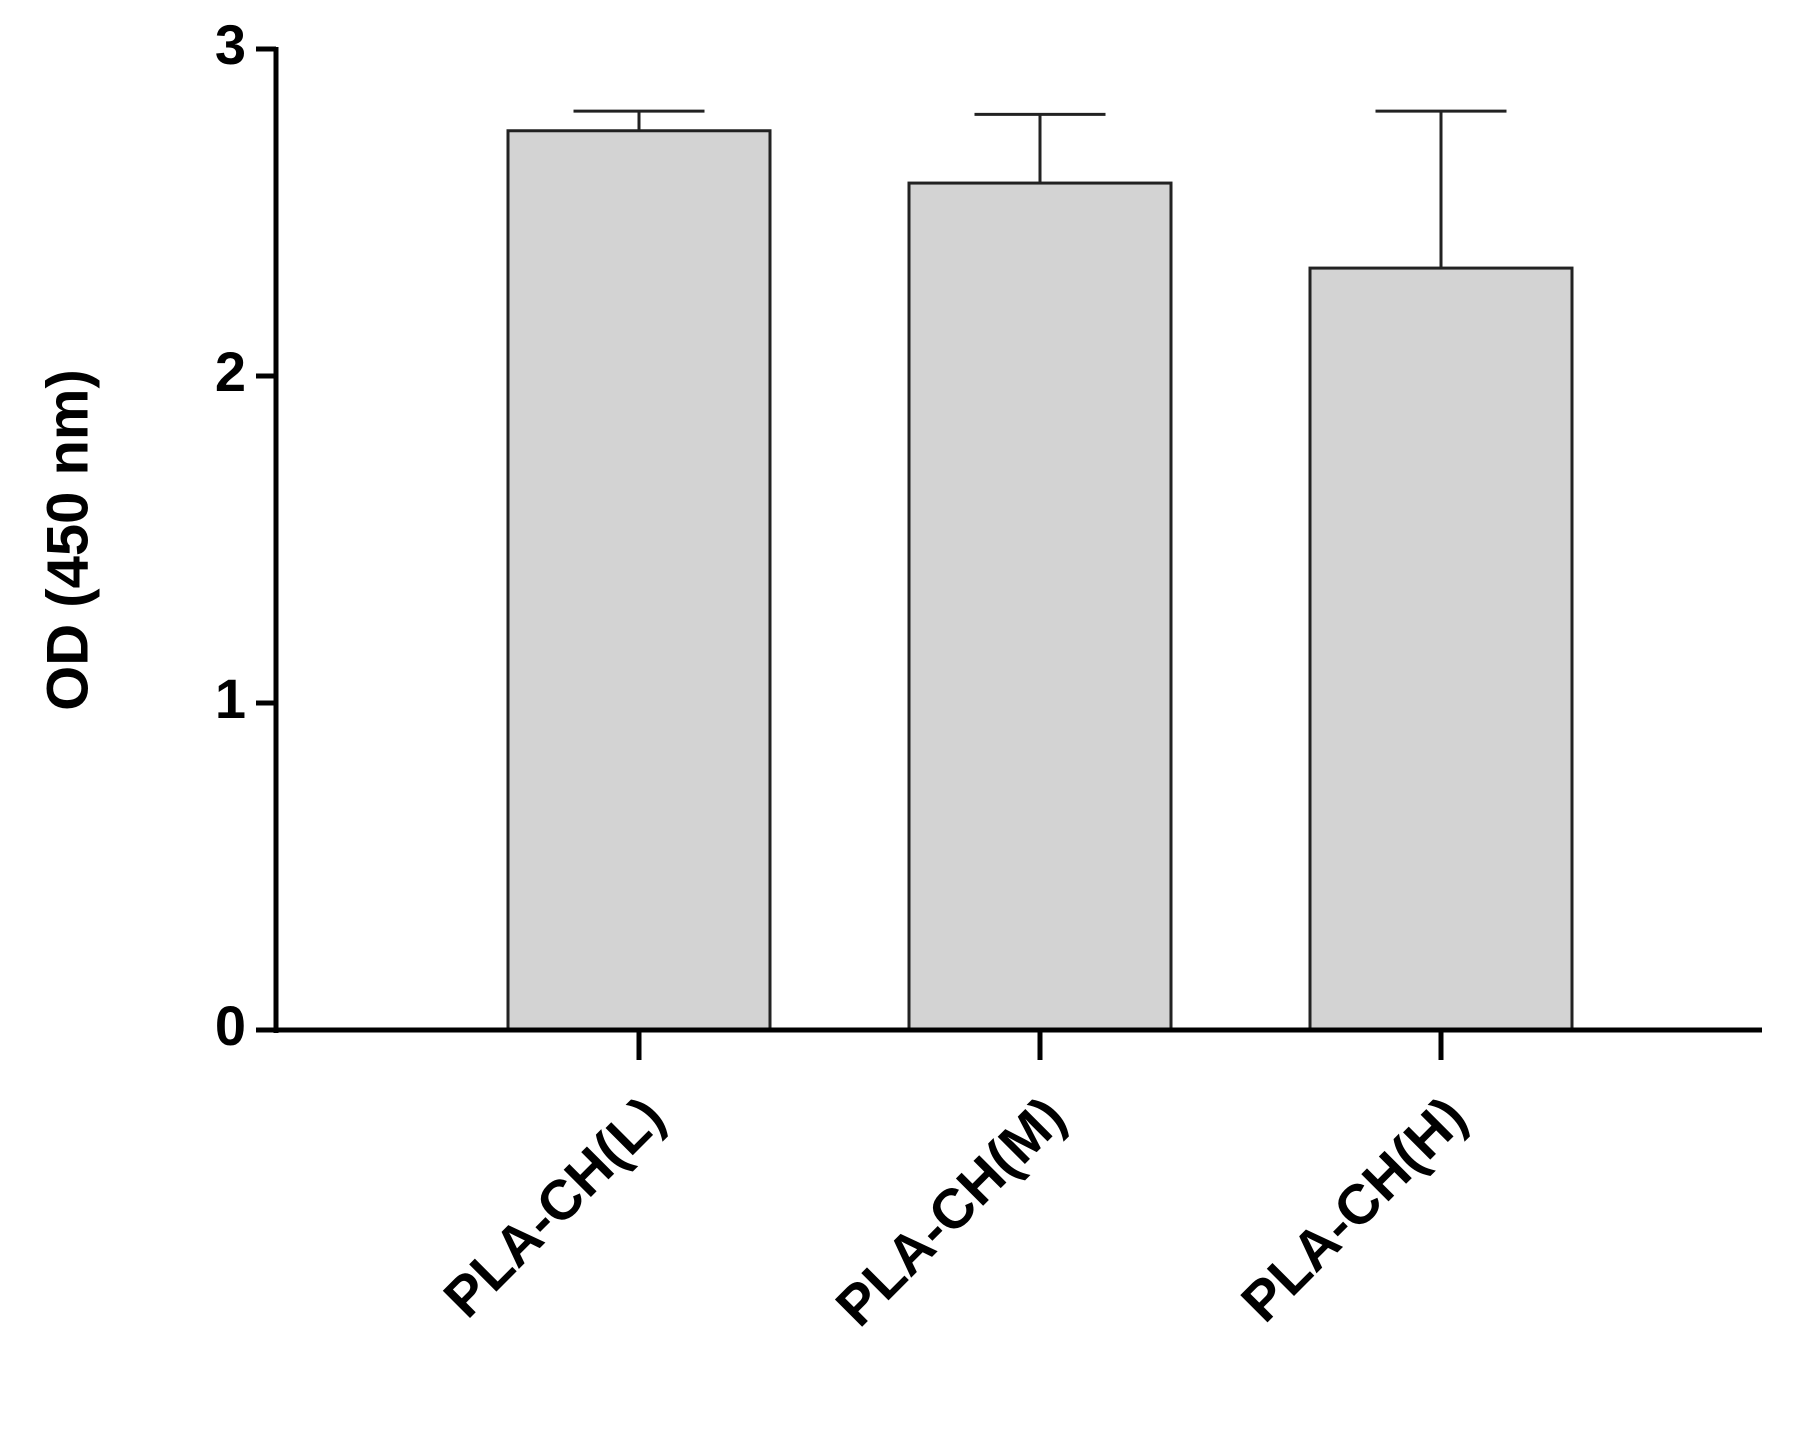 The height and width of the screenshot is (1451, 1800). Describe the element at coordinates (230, 44) in the screenshot. I see `y-tick-label: 3` at that location.